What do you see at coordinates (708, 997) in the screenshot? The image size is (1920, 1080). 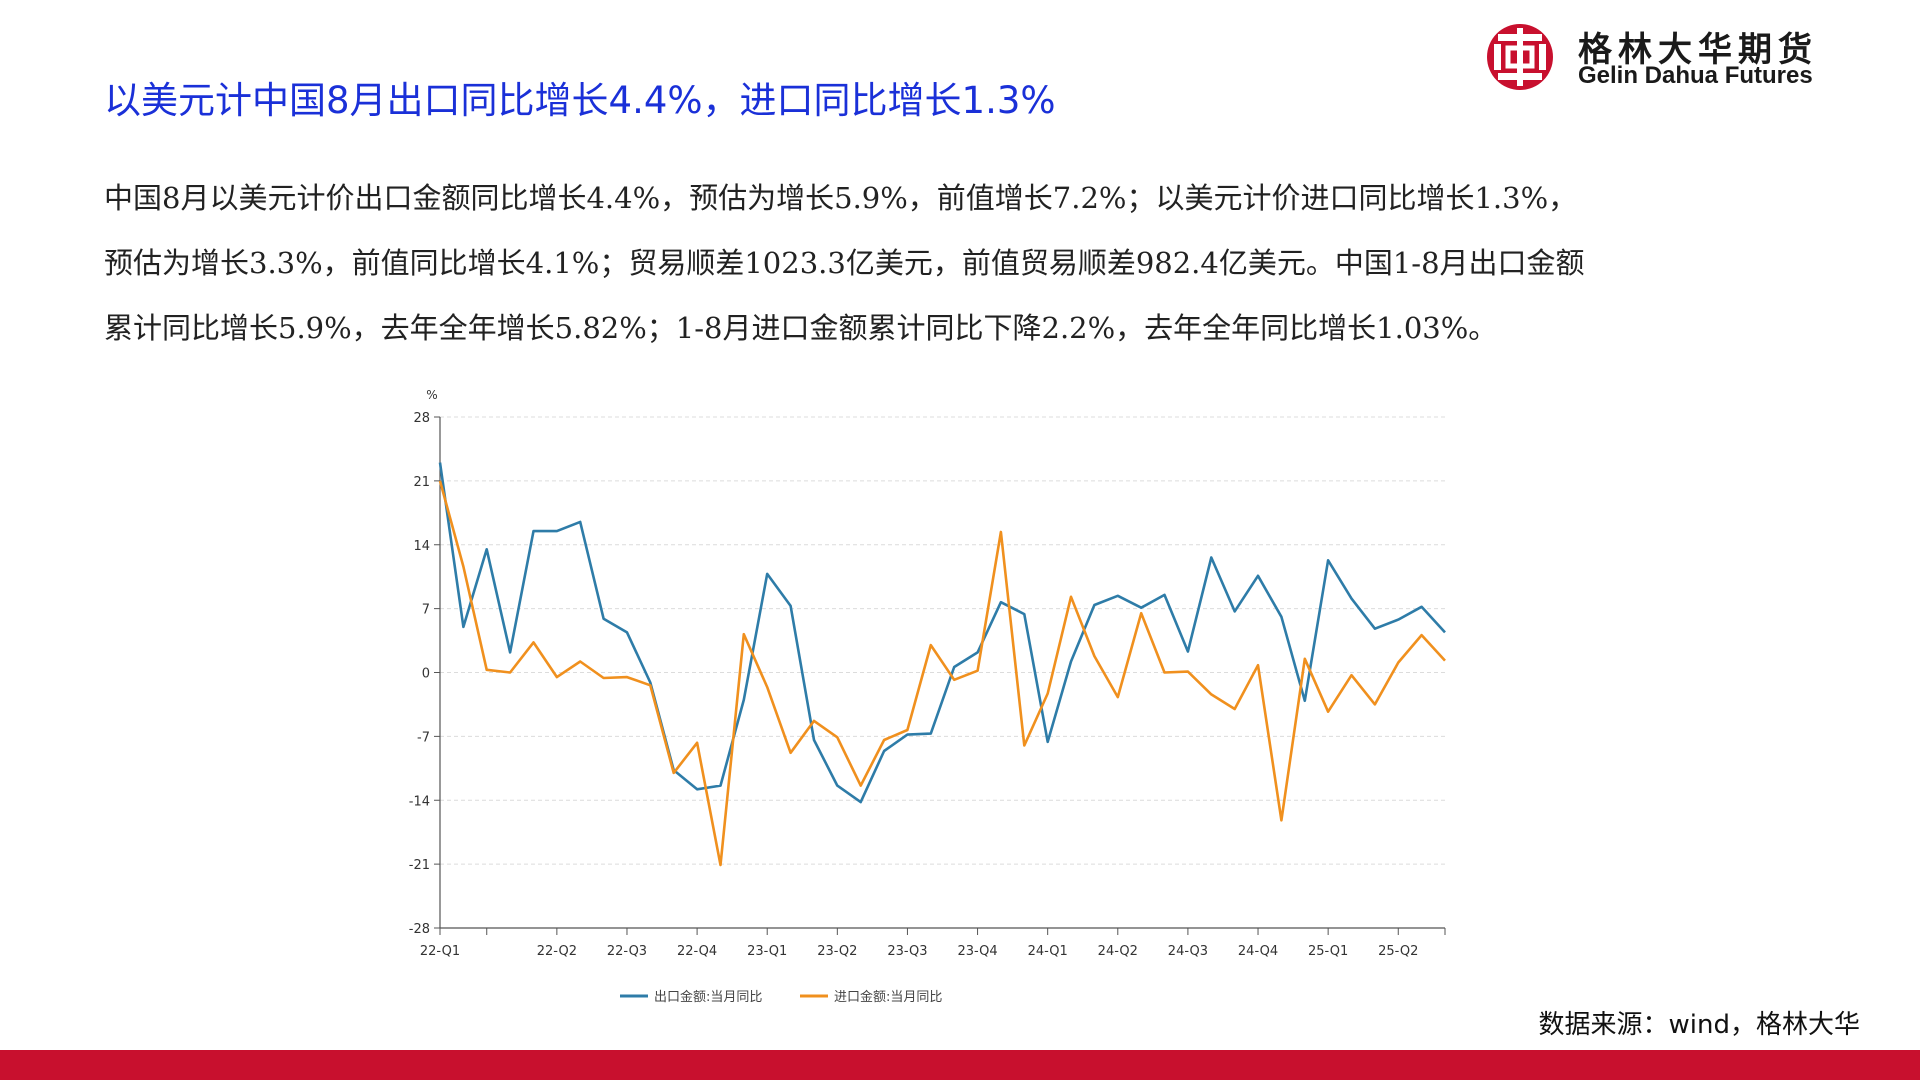 I see `legend-label: 出口金额:当月同比` at bounding box center [708, 997].